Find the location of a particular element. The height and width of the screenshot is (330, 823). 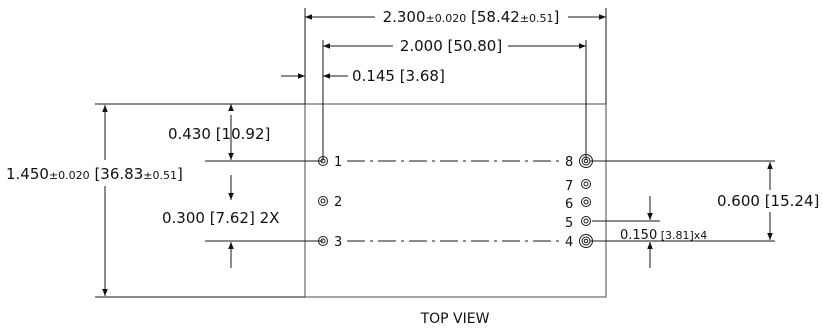

dimension-overall-width: 2.300±0.020 [58.42±0.51] is located at coordinates (455, 17).